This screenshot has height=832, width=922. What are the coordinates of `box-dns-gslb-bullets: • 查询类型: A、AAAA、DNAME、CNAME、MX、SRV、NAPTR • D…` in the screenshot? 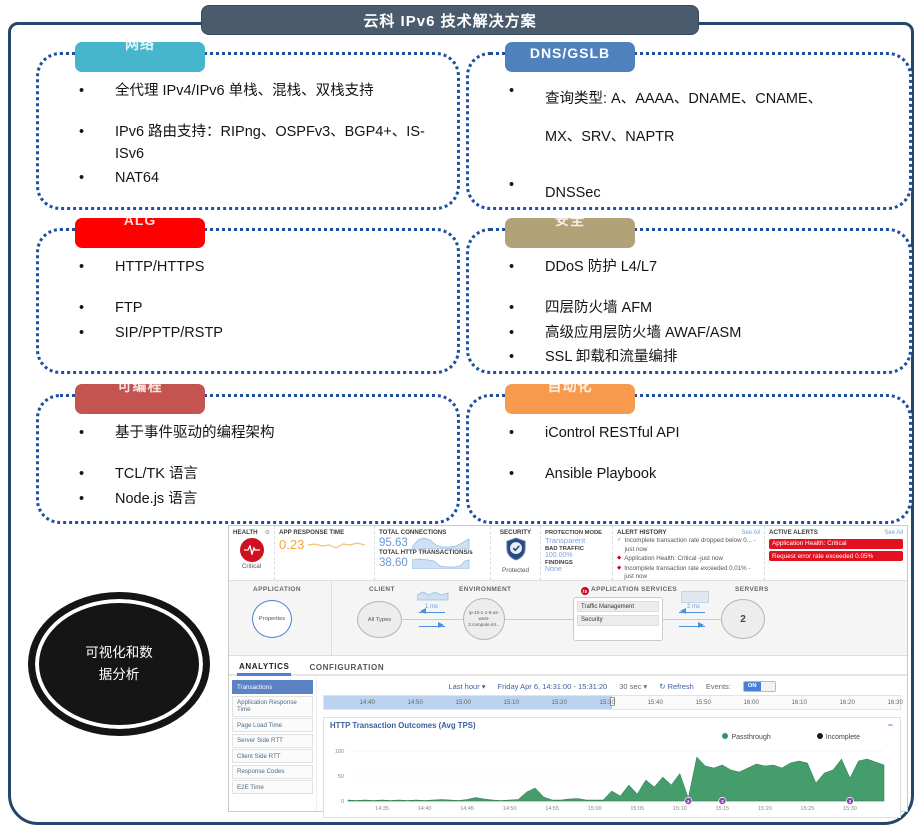 It's located at (689, 162).